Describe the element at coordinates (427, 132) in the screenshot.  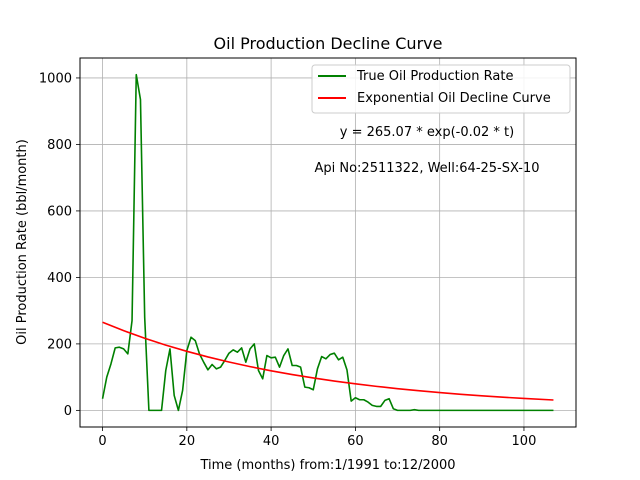
I see `equation-annotation: y = 265.07 * exp(-0.02 * t)` at that location.